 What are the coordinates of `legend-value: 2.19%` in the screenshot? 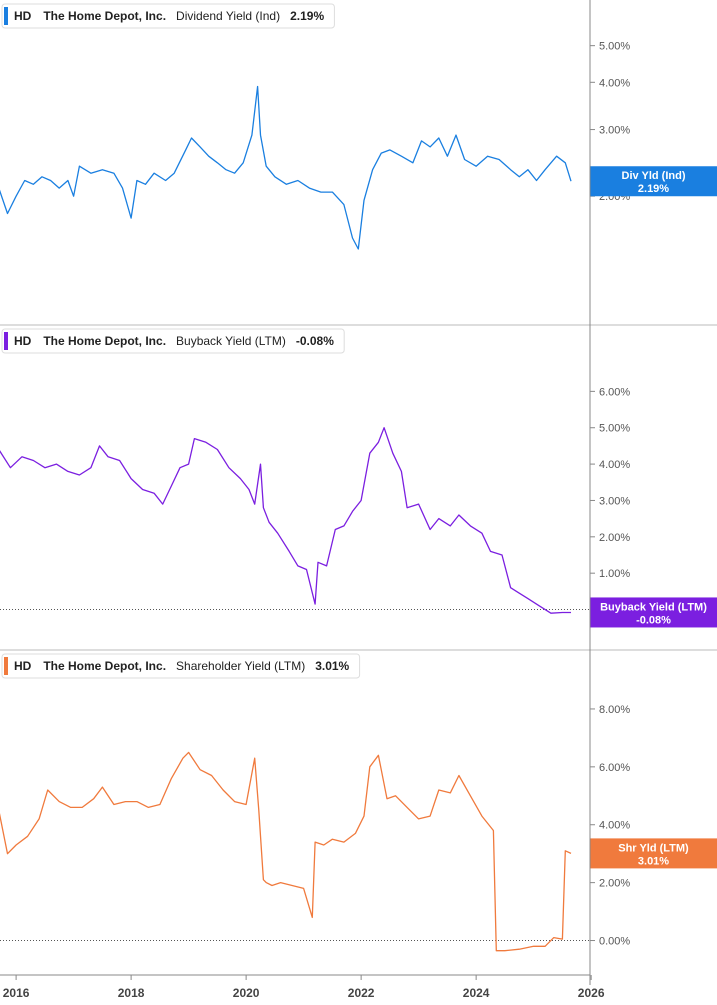 It's located at (307, 16).